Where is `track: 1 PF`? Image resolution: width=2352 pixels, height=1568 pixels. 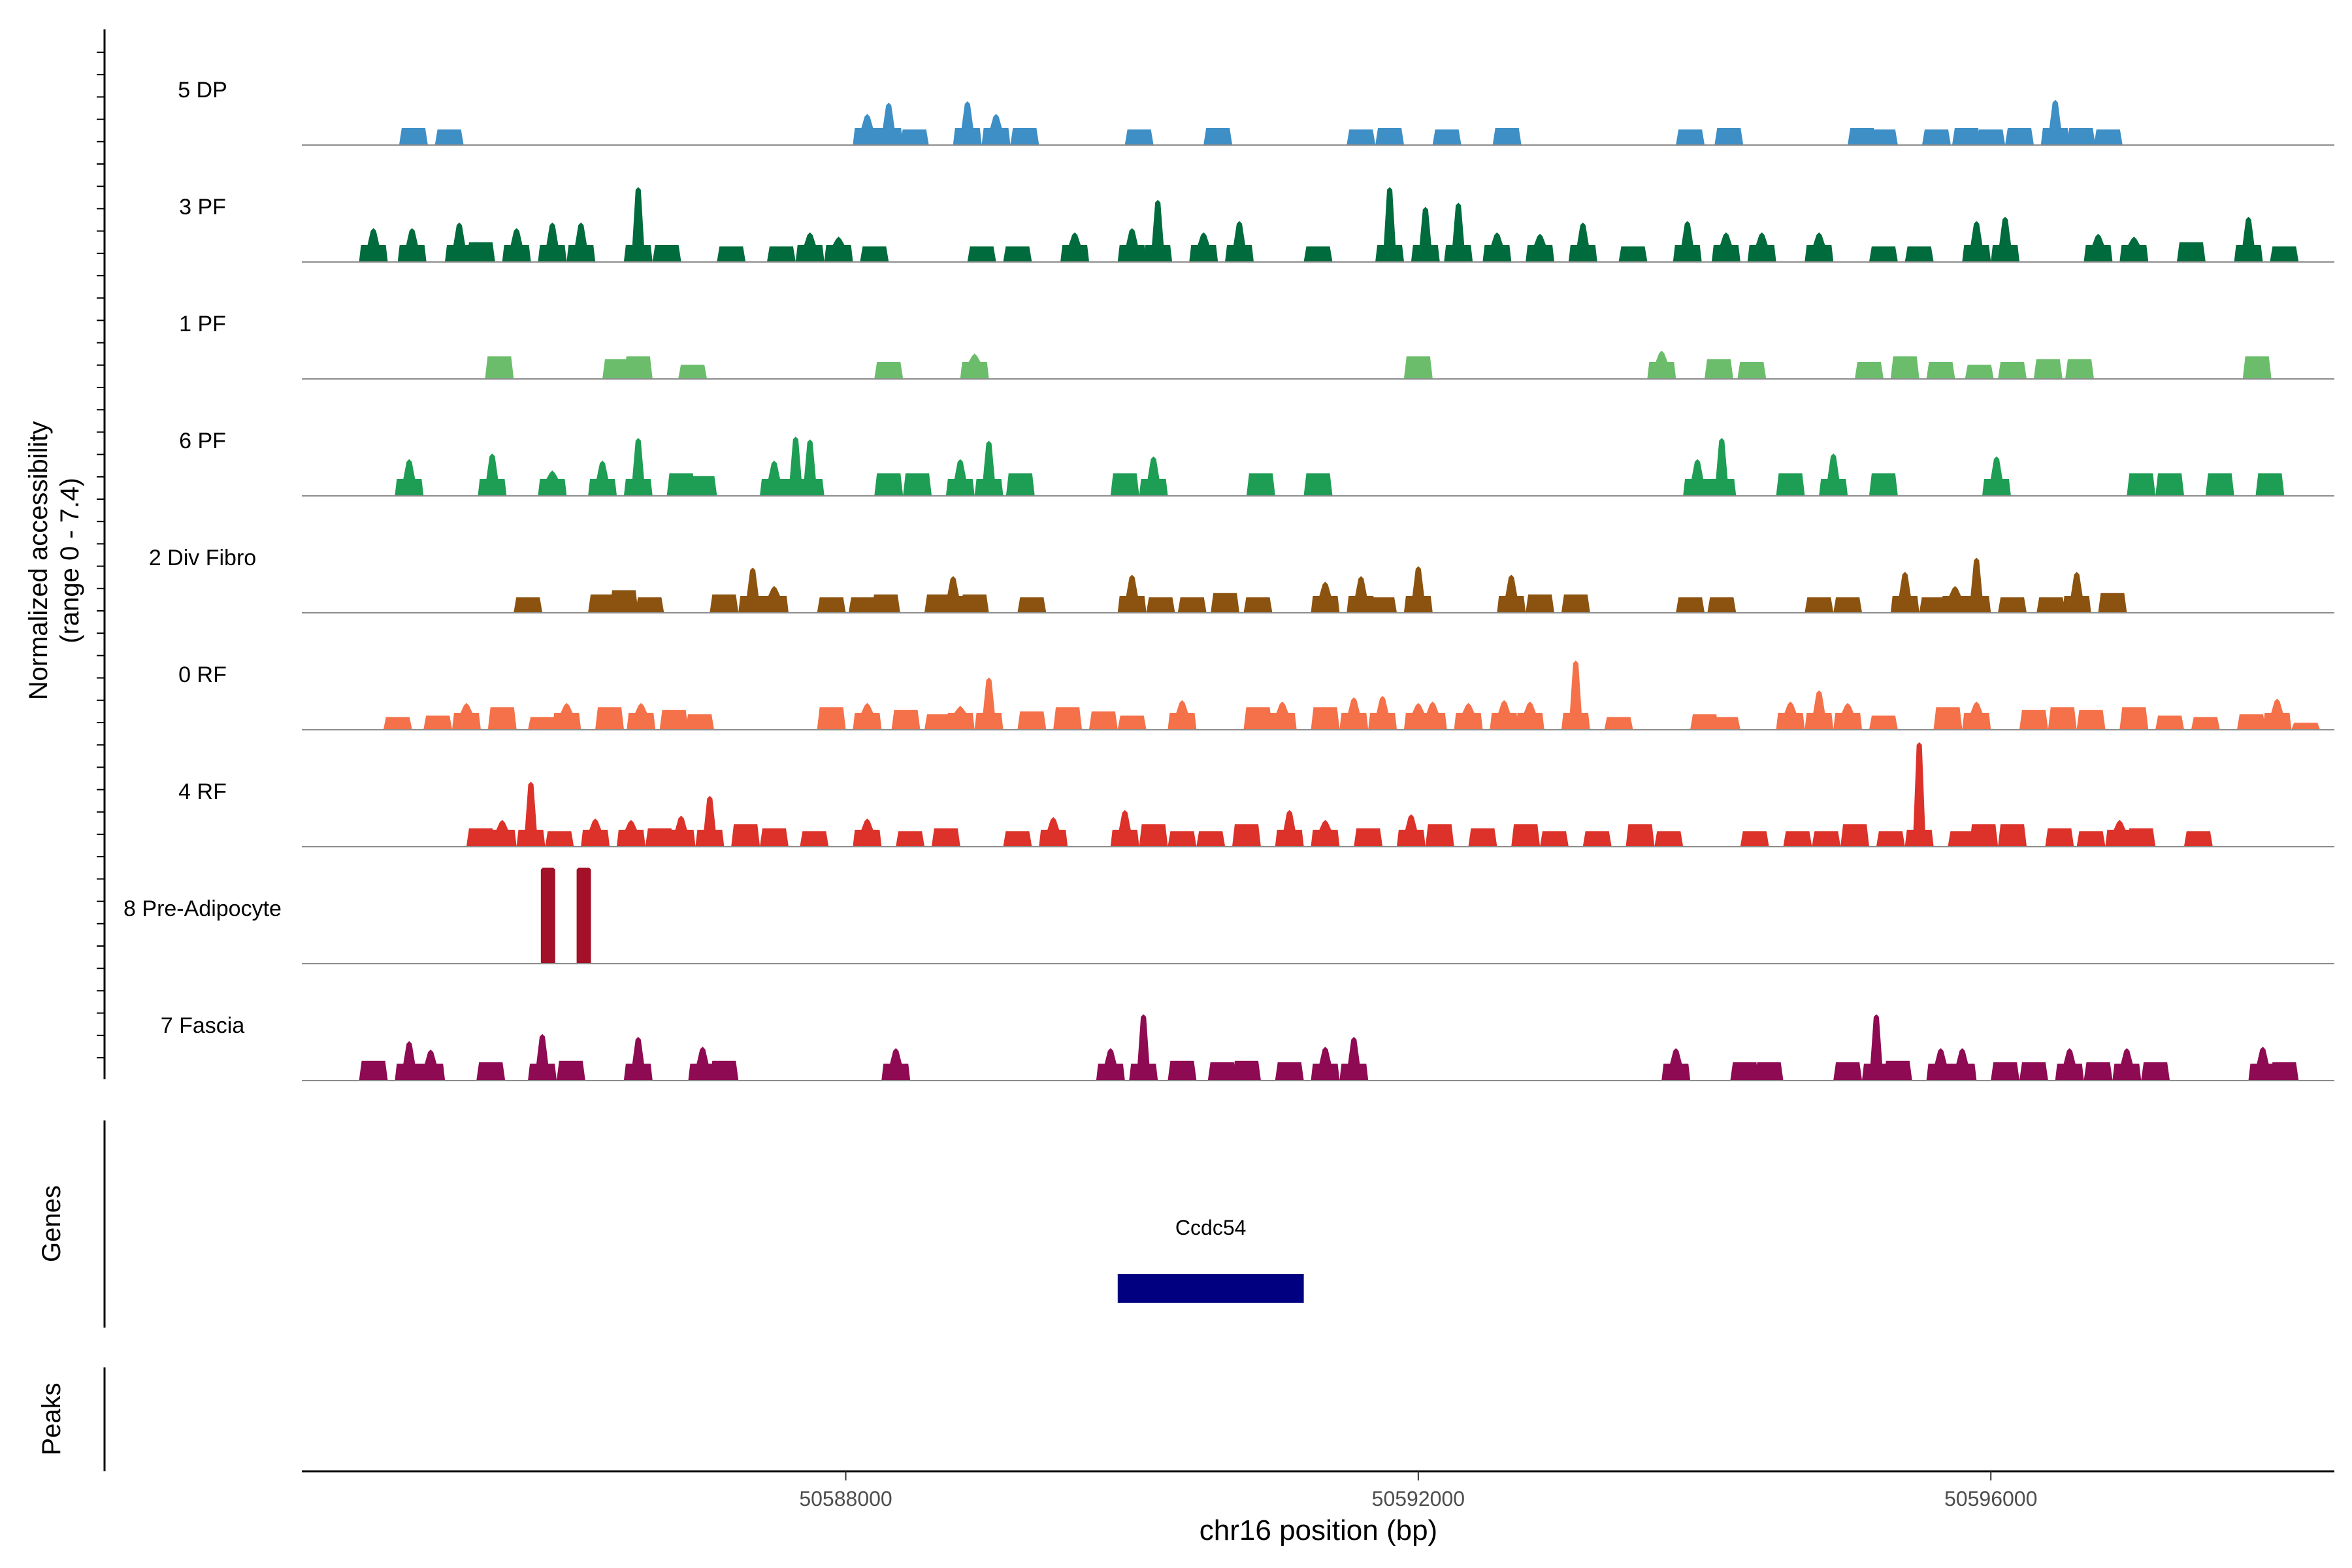 track: 1 PF is located at coordinates (1256, 346).